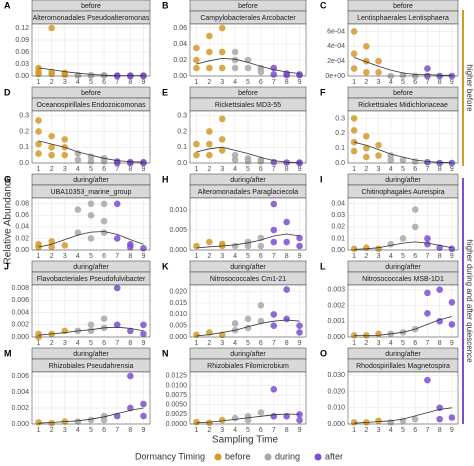 The width and height of the screenshot is (474, 466). Describe the element at coordinates (366, 430) in the screenshot. I see `x-tick-label: 2` at that location.